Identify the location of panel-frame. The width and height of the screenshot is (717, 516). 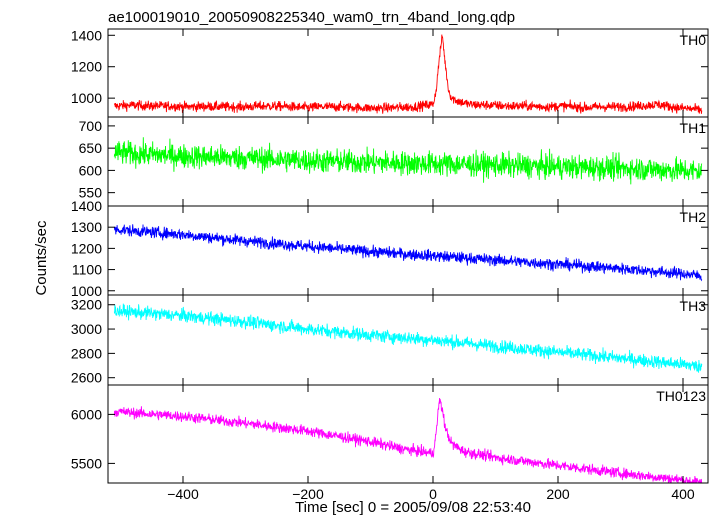
(408, 250).